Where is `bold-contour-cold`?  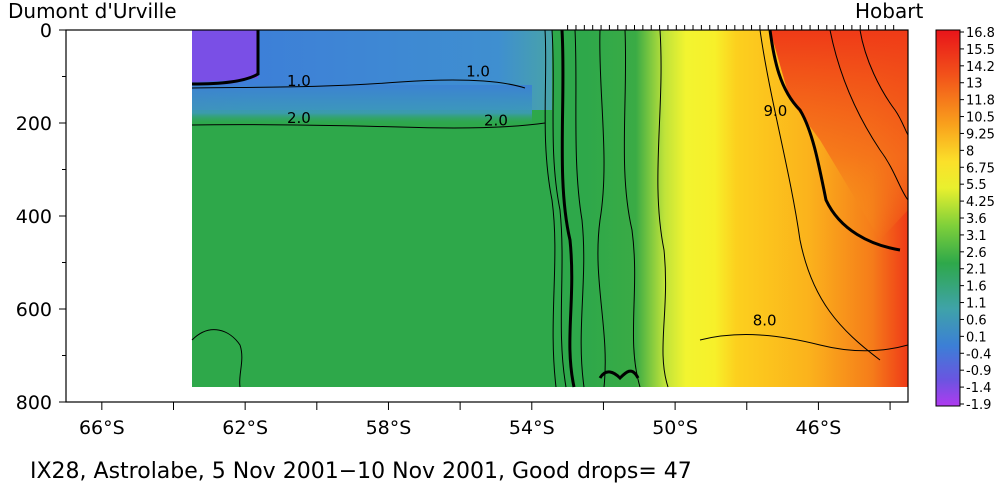
bold-contour-cold is located at coordinates (225, 58).